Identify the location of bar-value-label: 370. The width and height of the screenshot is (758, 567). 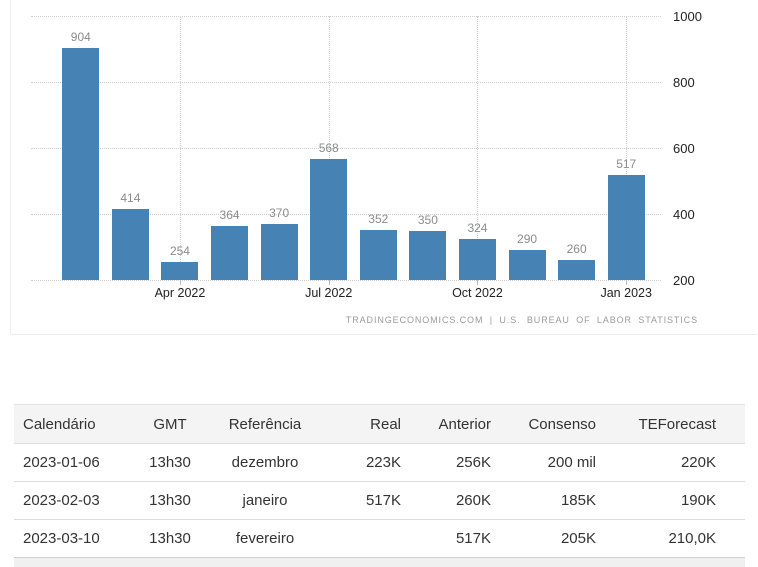
(279, 212).